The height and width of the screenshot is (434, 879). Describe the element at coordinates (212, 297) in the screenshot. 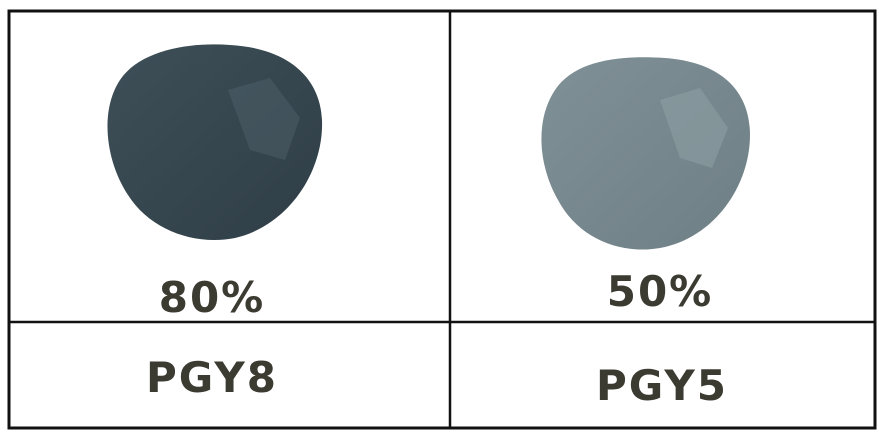

I see `tint-percent: 80%` at that location.